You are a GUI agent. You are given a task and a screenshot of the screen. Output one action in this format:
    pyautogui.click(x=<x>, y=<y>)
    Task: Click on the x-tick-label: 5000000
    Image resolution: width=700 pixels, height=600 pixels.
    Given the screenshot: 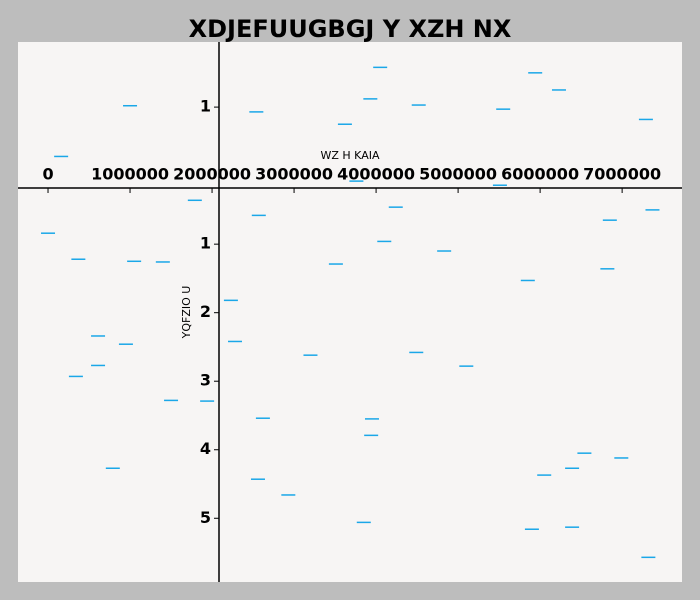 What is the action you would take?
    pyautogui.click(x=458, y=174)
    